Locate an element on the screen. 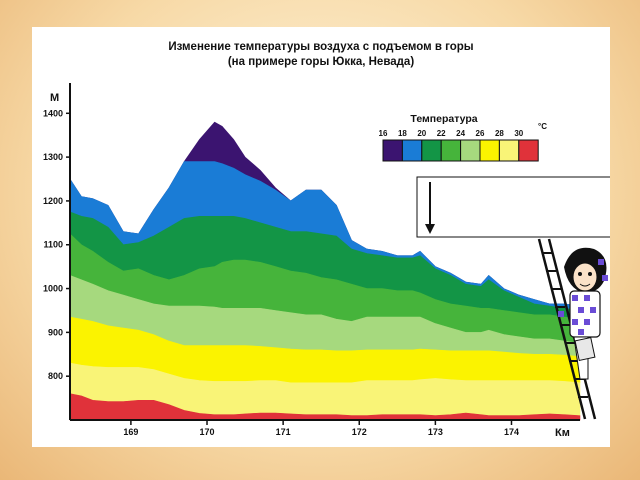 This screenshot has width=640, height=480. x-tick-label: 169 is located at coordinates (130, 432).